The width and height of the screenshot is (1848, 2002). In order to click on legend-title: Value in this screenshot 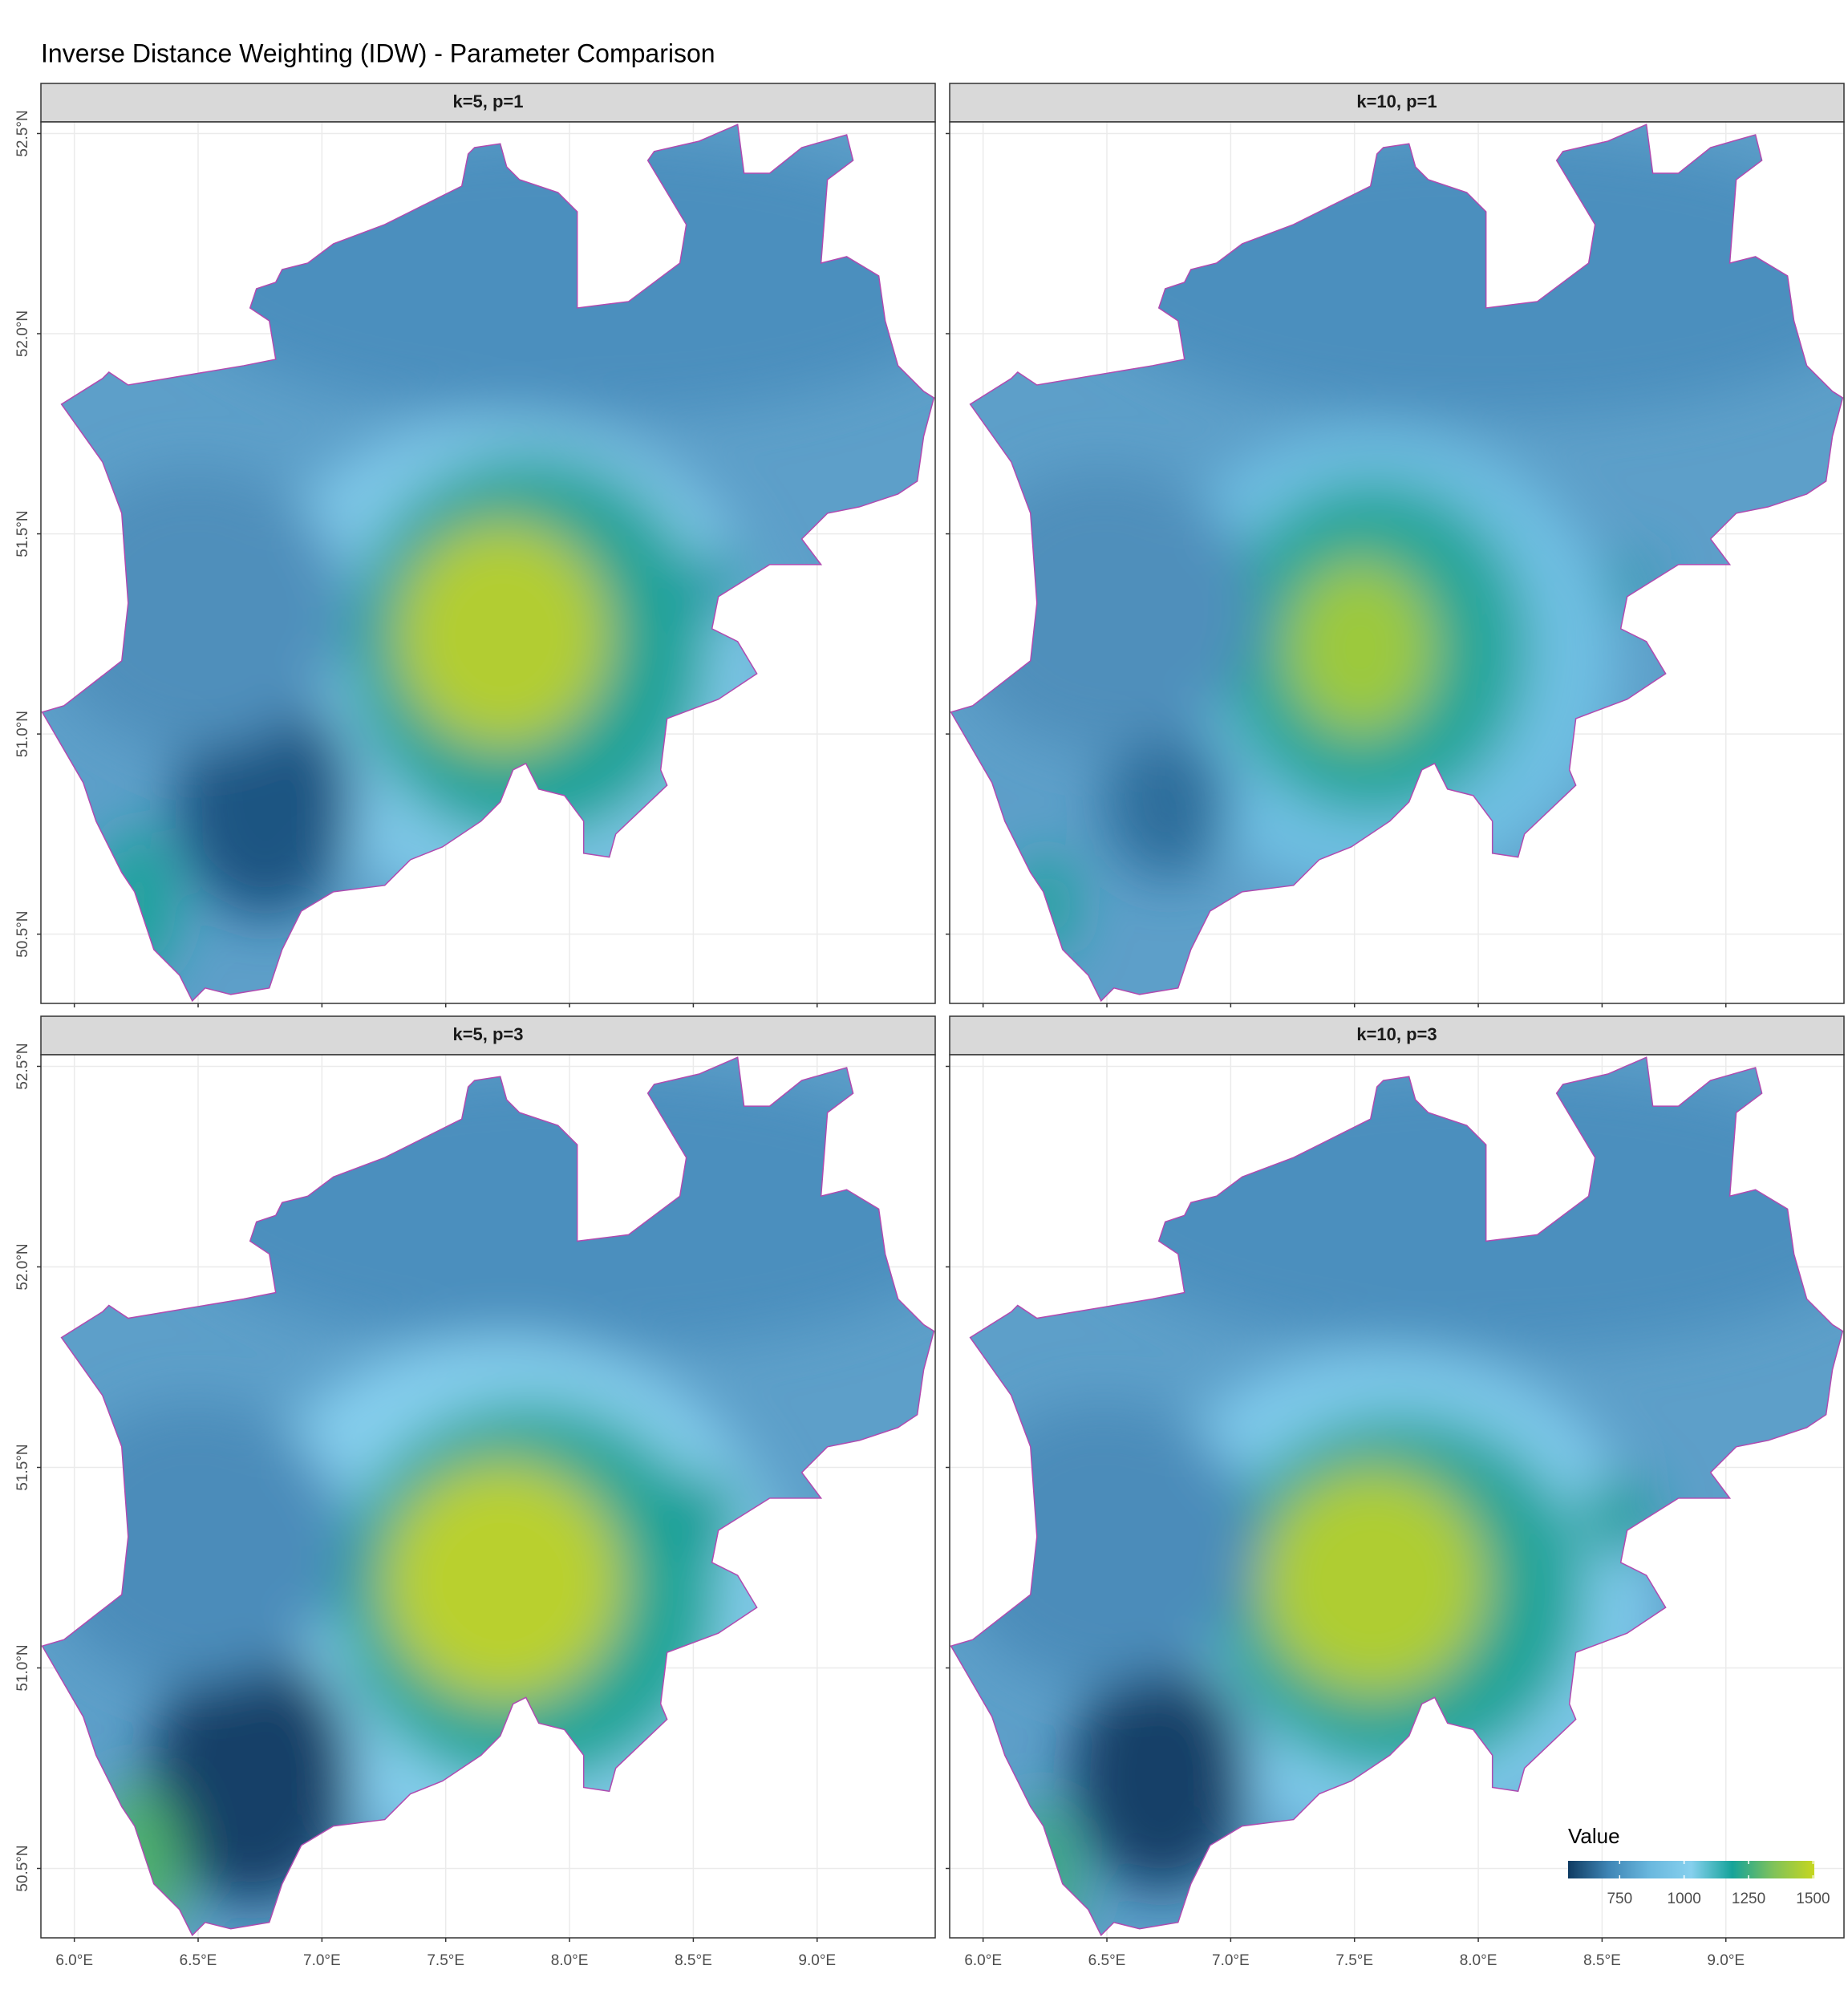, I will do `click(1594, 1836)`.